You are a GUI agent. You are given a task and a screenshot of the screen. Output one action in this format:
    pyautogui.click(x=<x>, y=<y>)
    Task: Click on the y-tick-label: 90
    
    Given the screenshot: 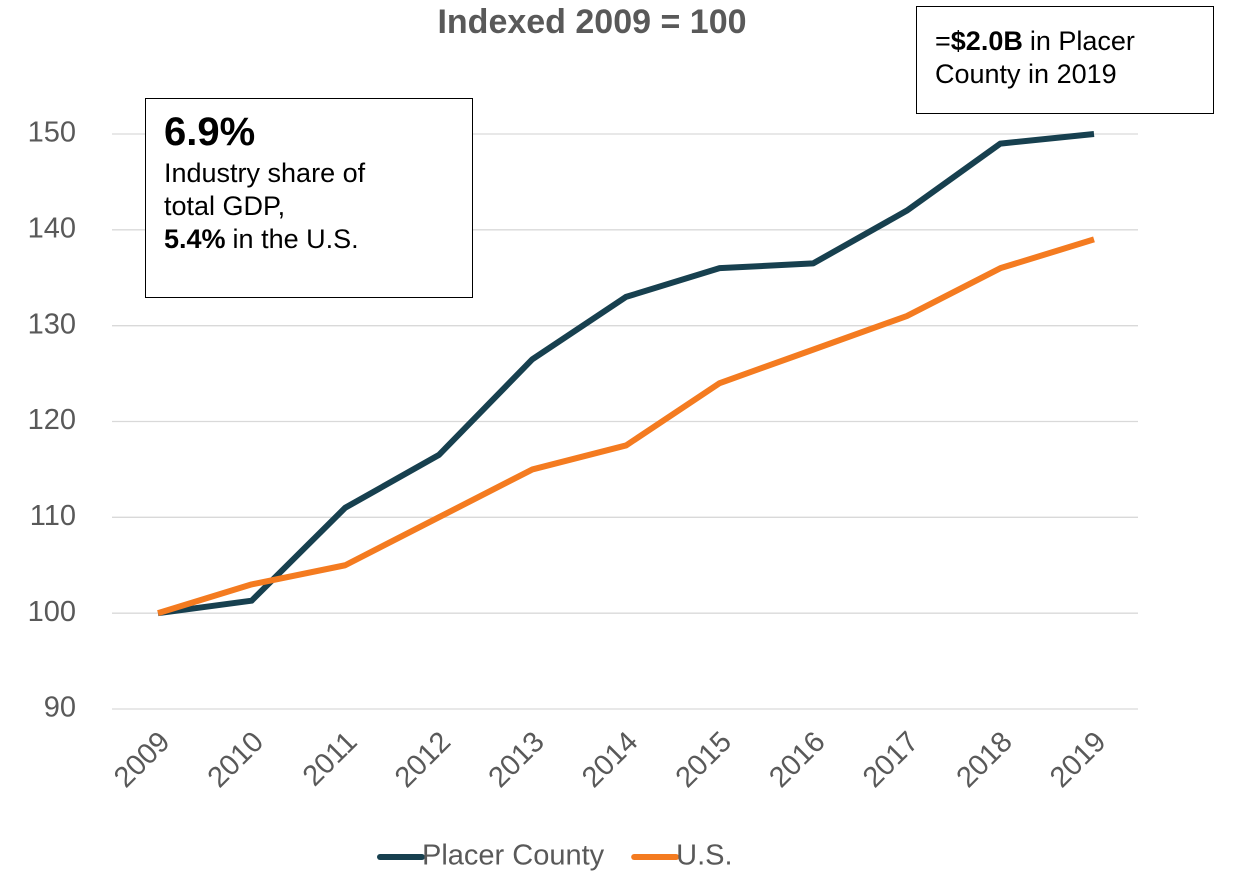 What is the action you would take?
    pyautogui.click(x=60, y=708)
    